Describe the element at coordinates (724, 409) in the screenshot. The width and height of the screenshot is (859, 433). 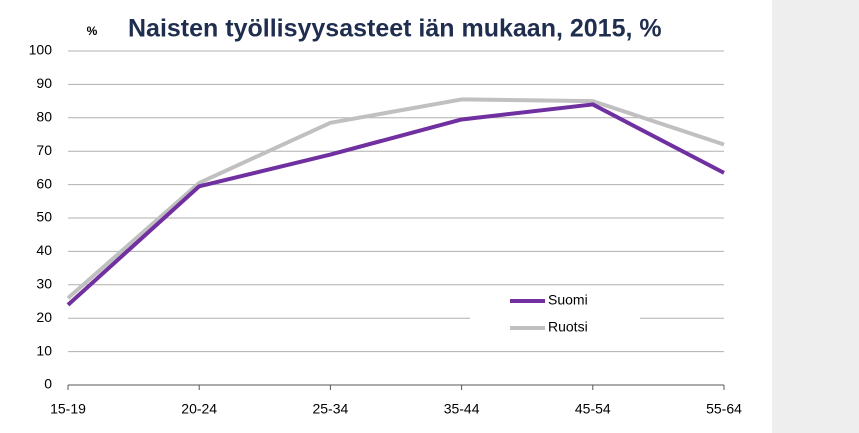
I see `x-tick-label: 55-64` at that location.